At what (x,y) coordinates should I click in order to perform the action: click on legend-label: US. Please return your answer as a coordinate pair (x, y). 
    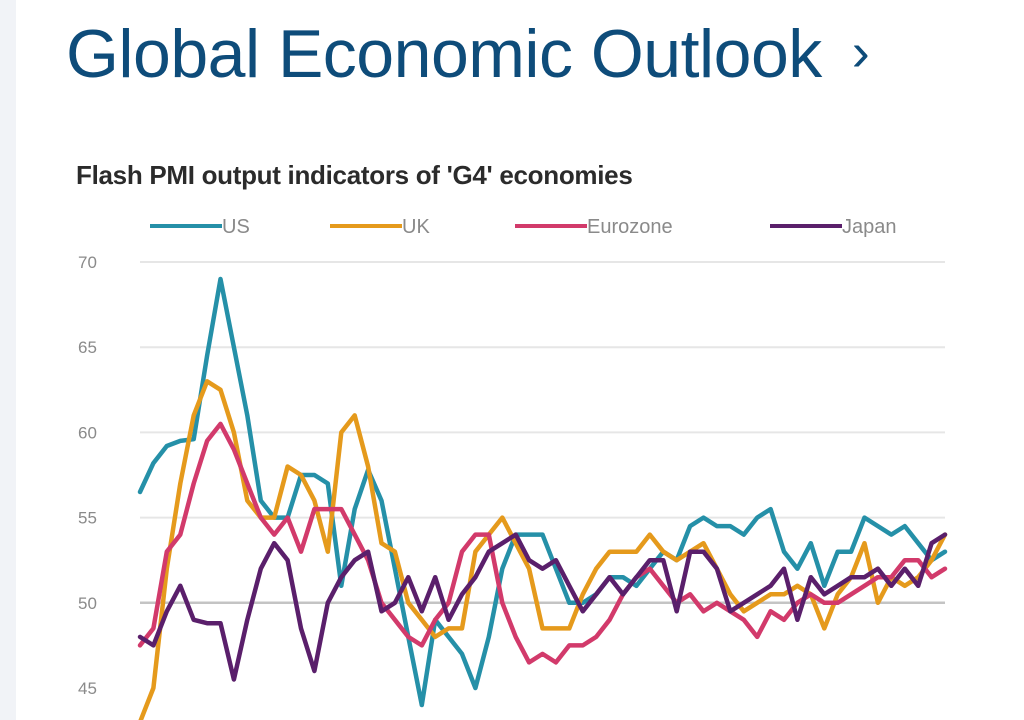
    Looking at the image, I should click on (236, 227).